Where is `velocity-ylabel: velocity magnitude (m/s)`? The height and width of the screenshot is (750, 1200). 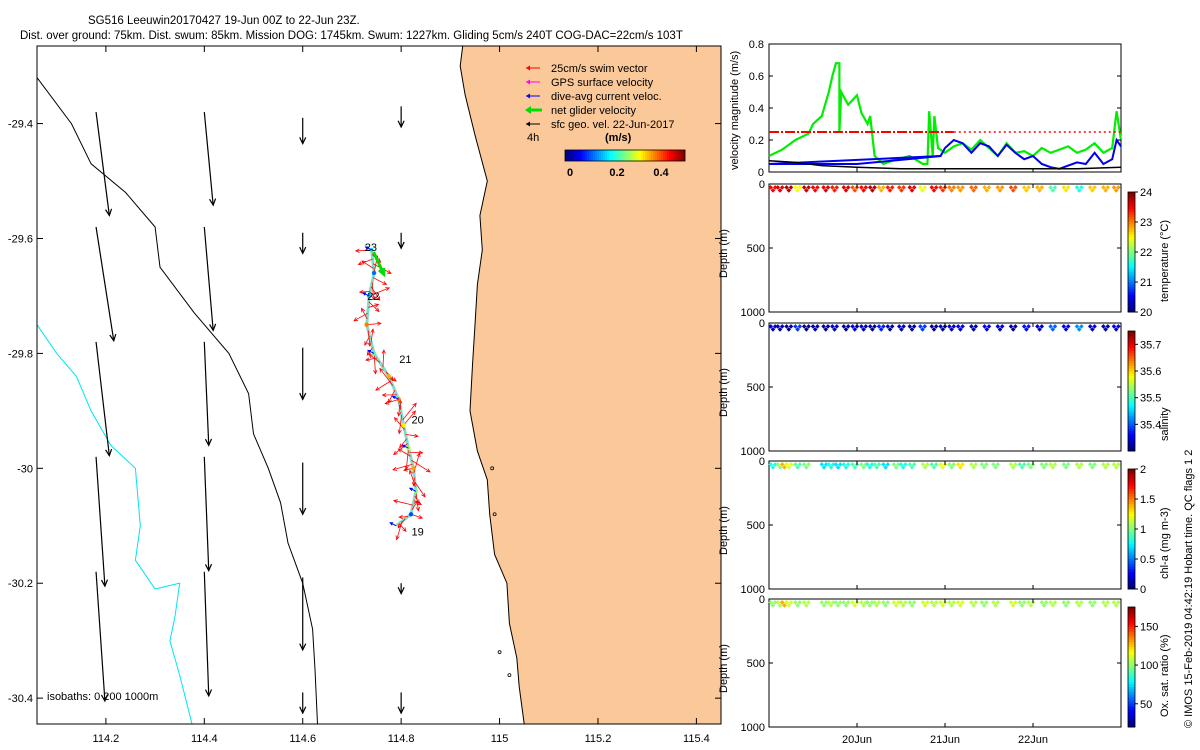
velocity-ylabel: velocity magnitude (m/s) is located at coordinates (735, 110).